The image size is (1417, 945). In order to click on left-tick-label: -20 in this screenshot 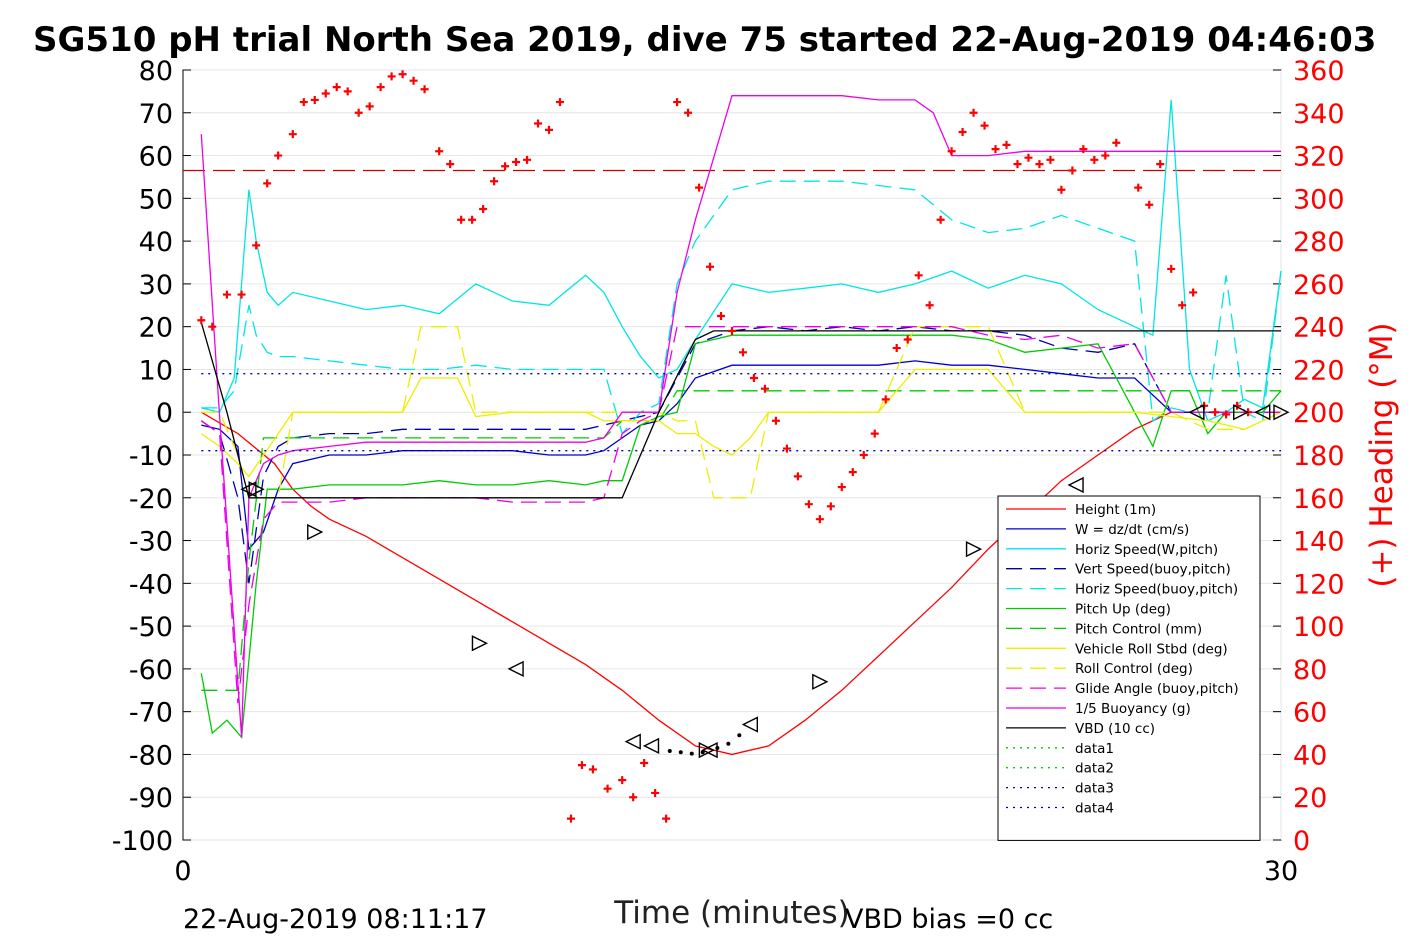, I will do `click(151, 499)`.